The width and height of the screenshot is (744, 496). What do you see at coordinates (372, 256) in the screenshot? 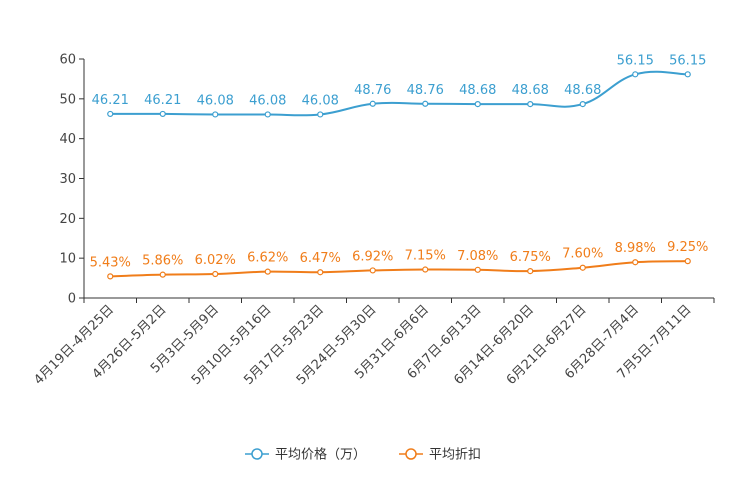
I see `data-label: 6.92%` at bounding box center [372, 256].